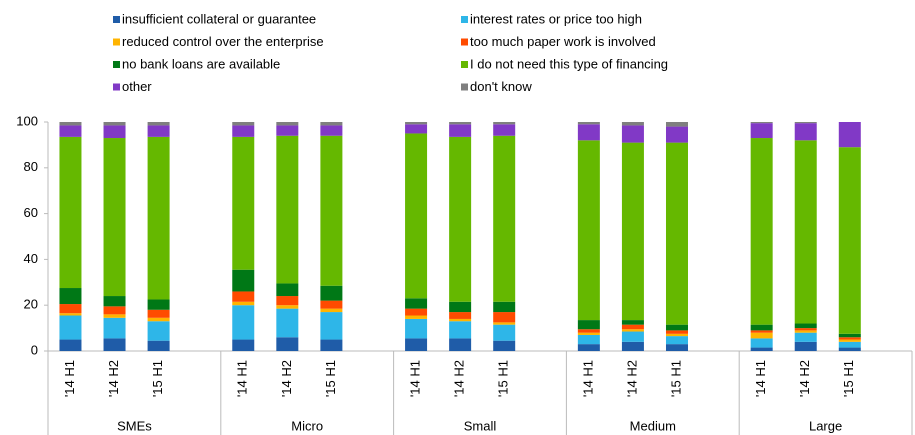 This screenshot has width=915, height=435. What do you see at coordinates (563, 41) in the screenshot?
I see `legend-label: too much paper work is involved` at bounding box center [563, 41].